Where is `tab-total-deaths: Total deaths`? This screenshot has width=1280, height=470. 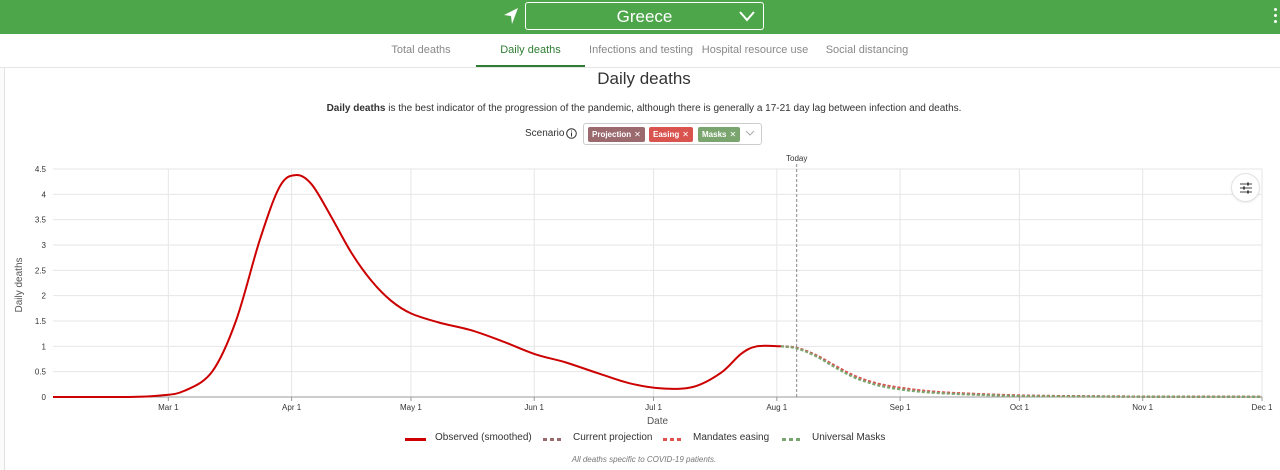 tab-total-deaths: Total deaths is located at coordinates (421, 50).